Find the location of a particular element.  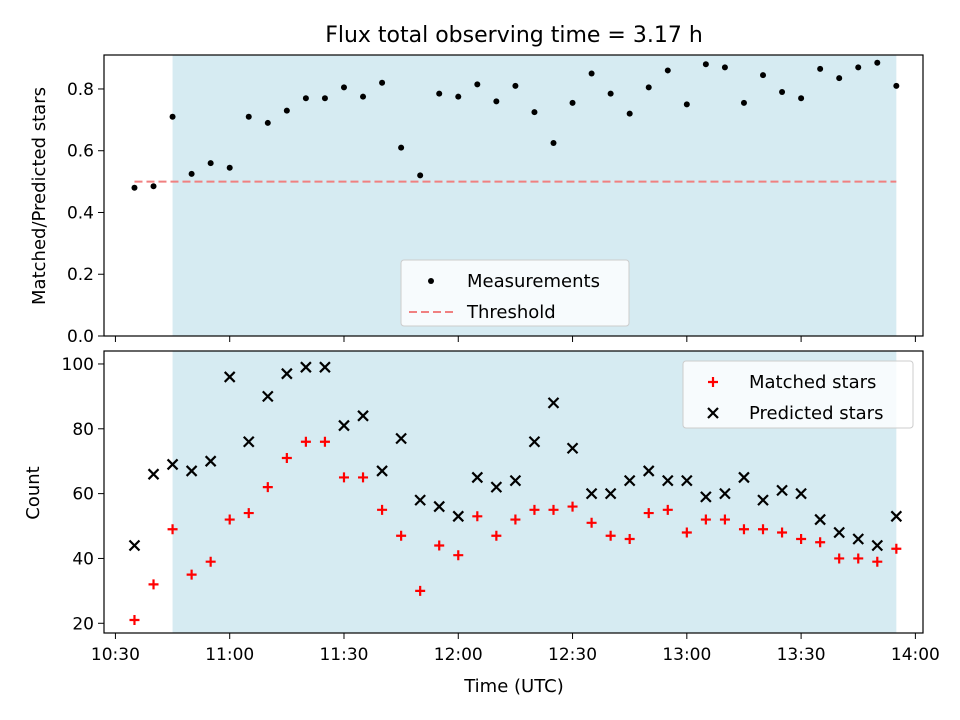

top-y-tick-label: 0.8 is located at coordinates (80, 90).